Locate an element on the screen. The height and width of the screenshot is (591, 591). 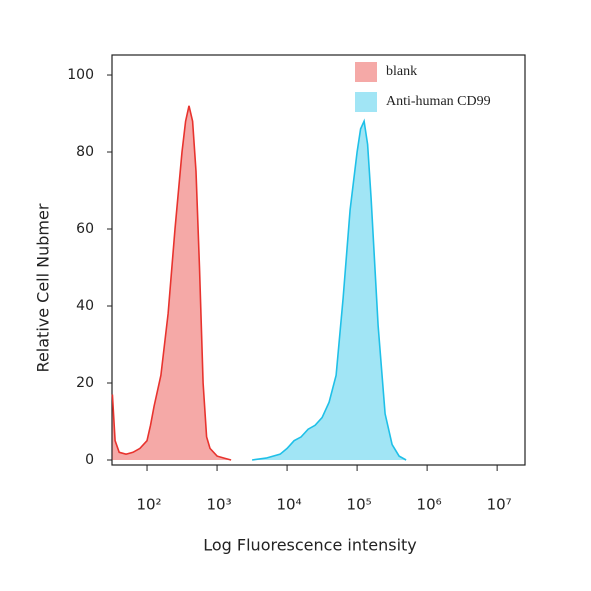
y-tick-label: 80 is located at coordinates (85, 152).